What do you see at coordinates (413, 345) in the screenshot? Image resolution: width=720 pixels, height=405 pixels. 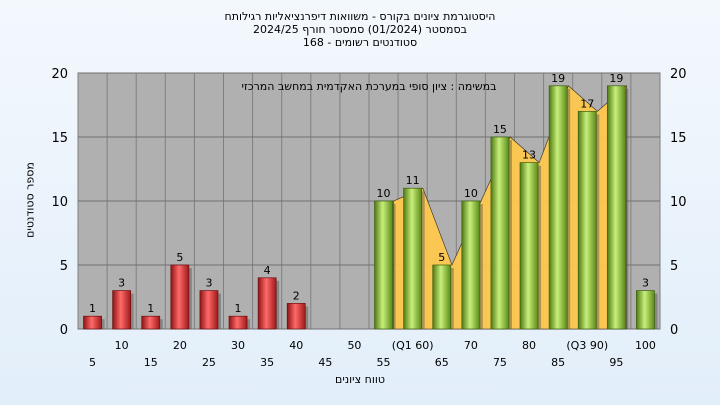 I see `x-tick-label-upper: (Q1 60)` at bounding box center [413, 345].